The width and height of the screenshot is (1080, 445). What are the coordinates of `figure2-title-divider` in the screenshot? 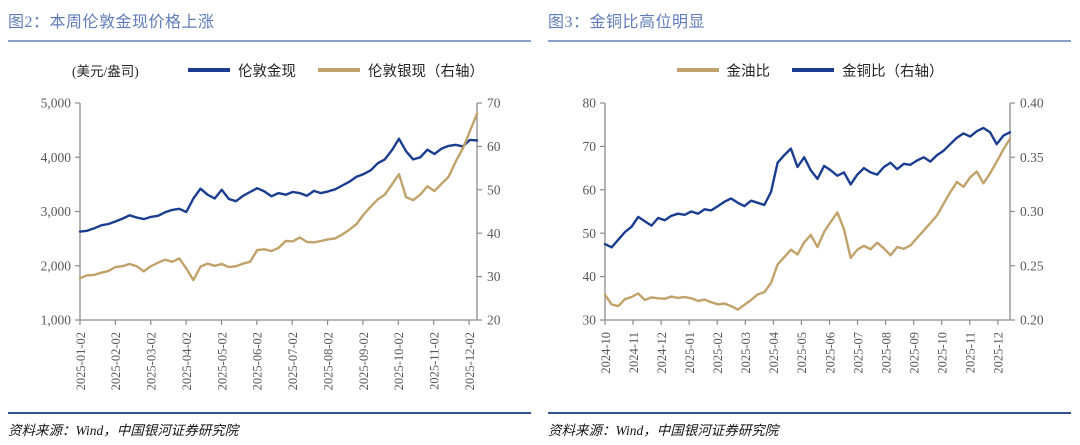 It's located at (269, 41).